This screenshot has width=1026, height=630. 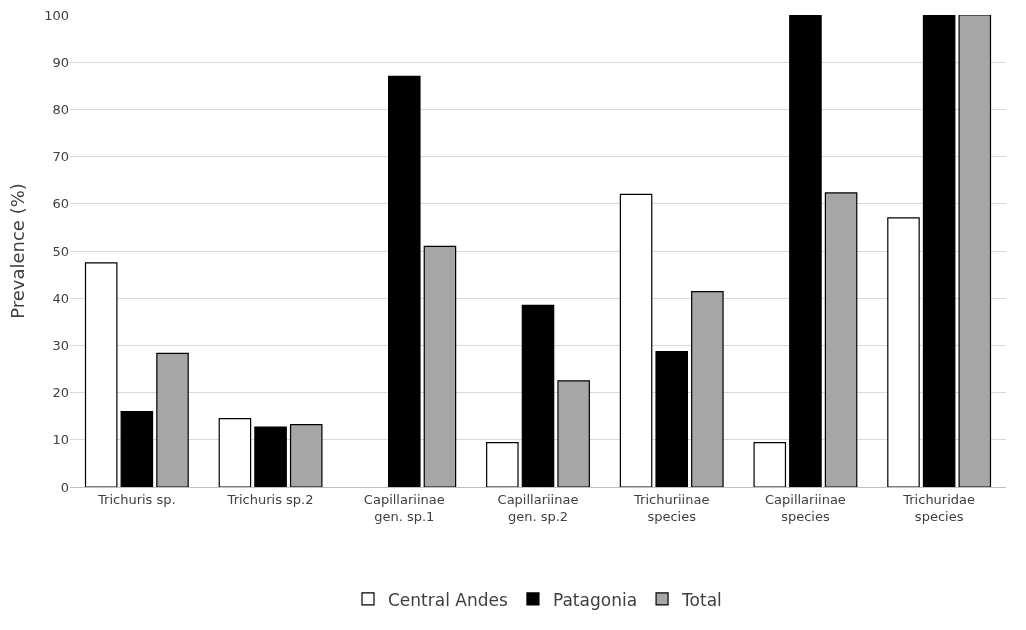 What do you see at coordinates (60, 251) in the screenshot?
I see `y-tick-label: 50` at bounding box center [60, 251].